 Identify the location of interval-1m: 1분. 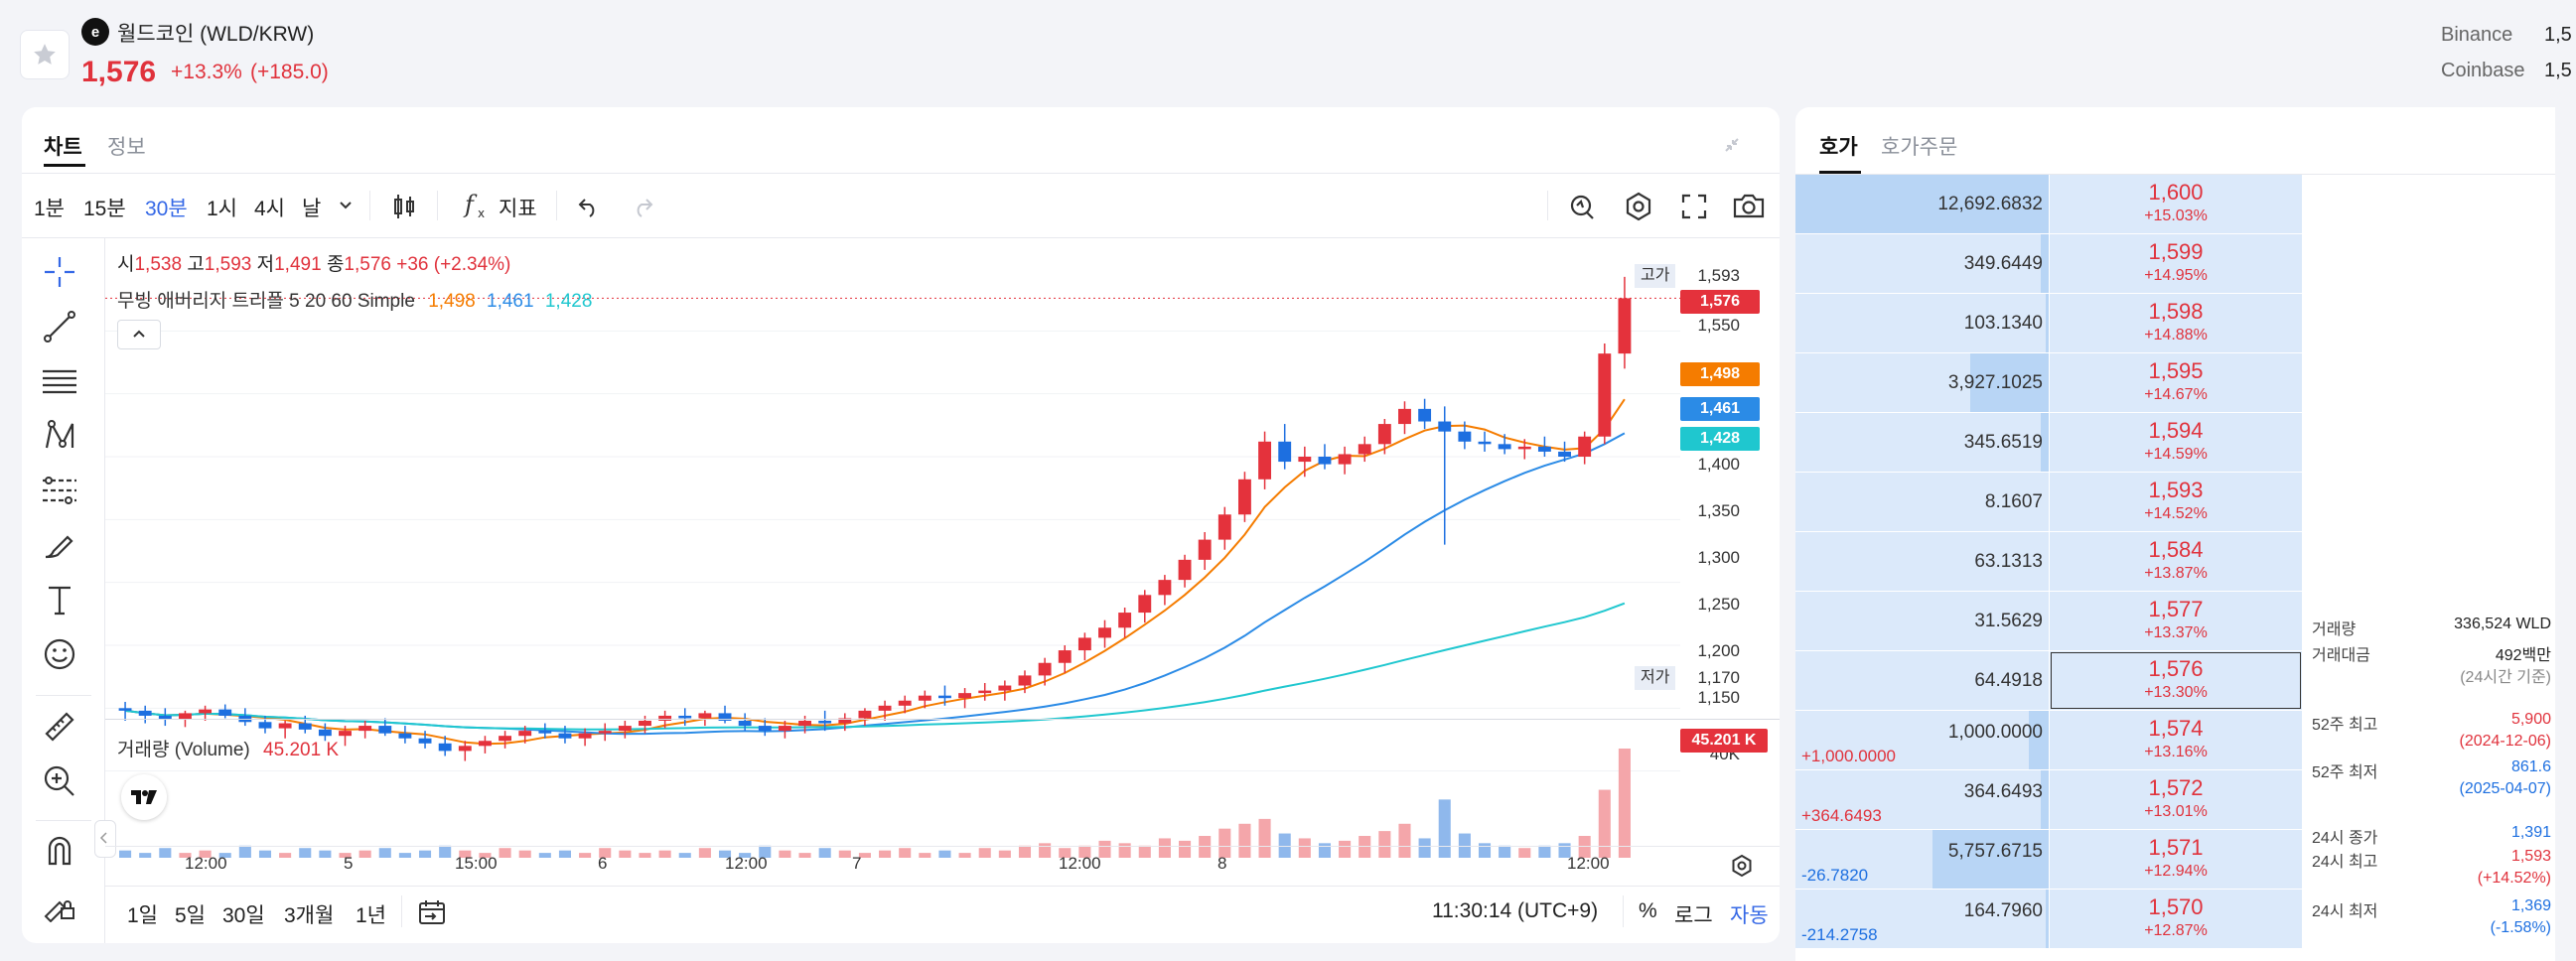
(50, 209).